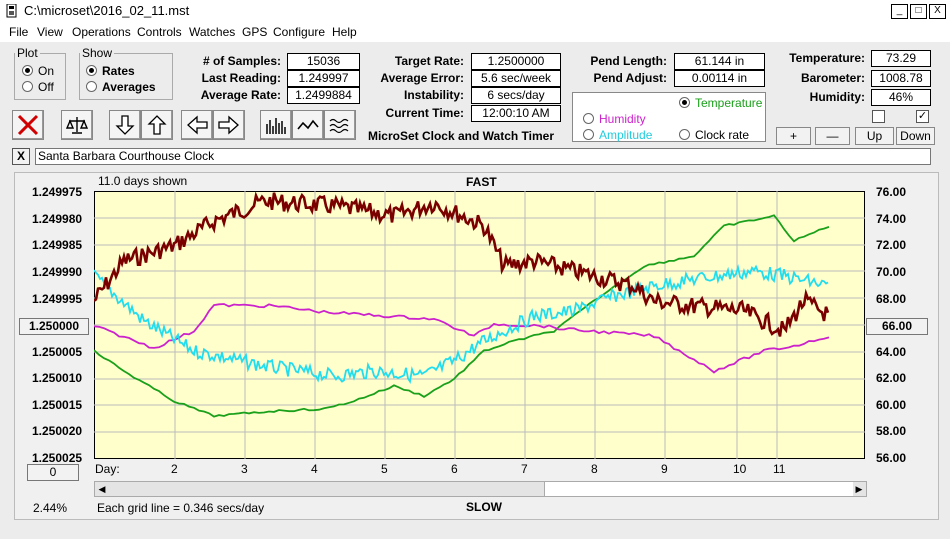 The height and width of the screenshot is (539, 950). Describe the element at coordinates (899, 11) in the screenshot. I see `minimize-button: _` at that location.